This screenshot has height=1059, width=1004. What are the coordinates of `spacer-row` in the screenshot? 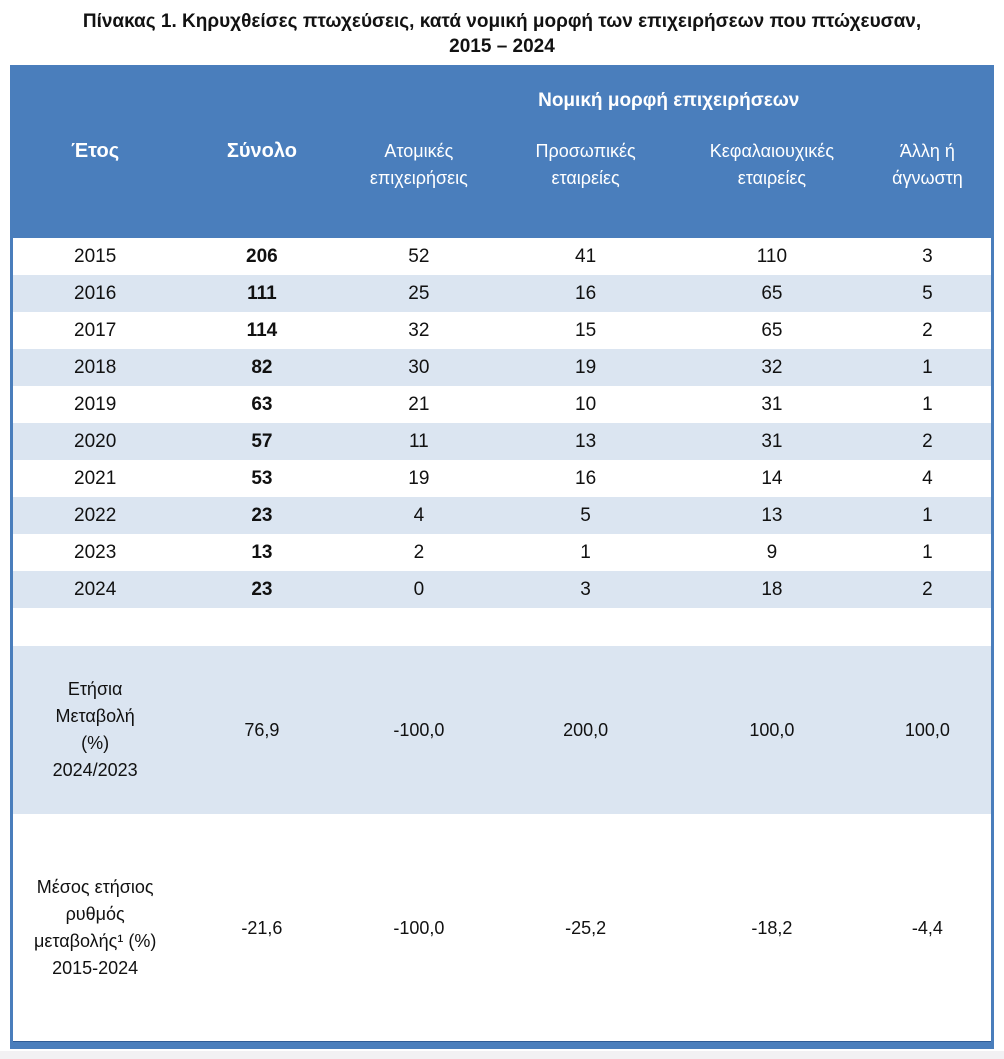 It's located at (502, 627).